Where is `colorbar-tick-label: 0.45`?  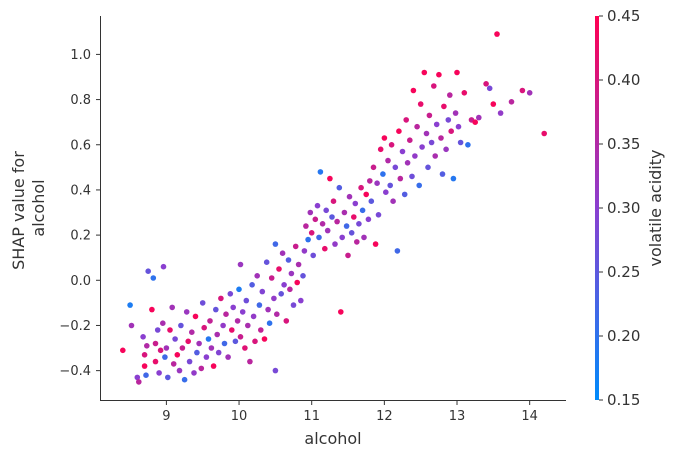
colorbar-tick-label: 0.45 is located at coordinates (623, 16).